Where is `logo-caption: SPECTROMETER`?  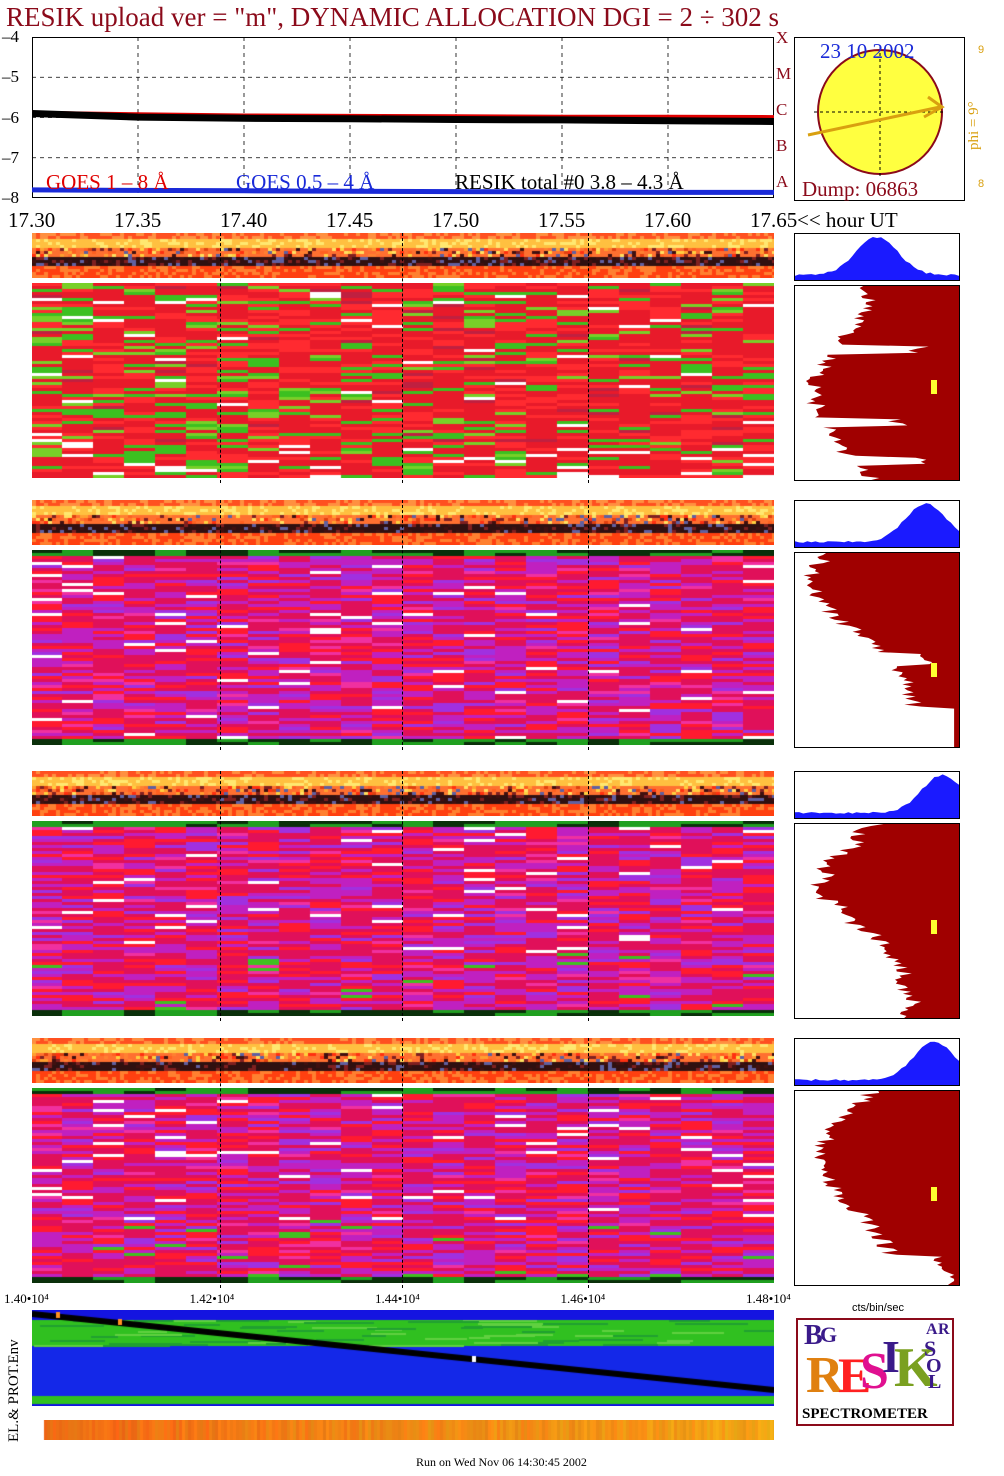 logo-caption: SPECTROMETER is located at coordinates (865, 1414).